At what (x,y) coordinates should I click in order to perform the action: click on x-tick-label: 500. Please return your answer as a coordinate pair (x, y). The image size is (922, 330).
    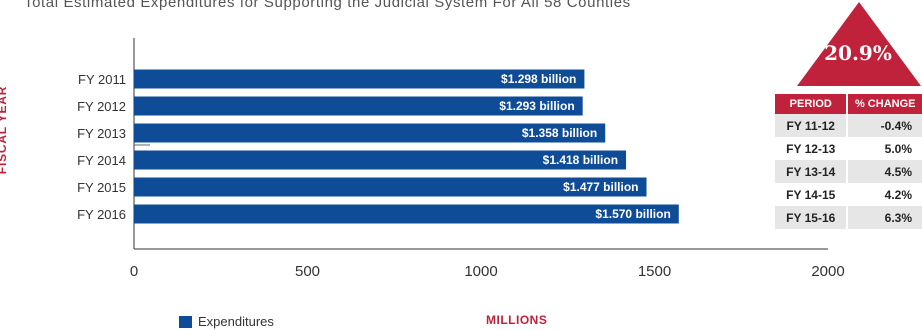
    Looking at the image, I should click on (307, 271).